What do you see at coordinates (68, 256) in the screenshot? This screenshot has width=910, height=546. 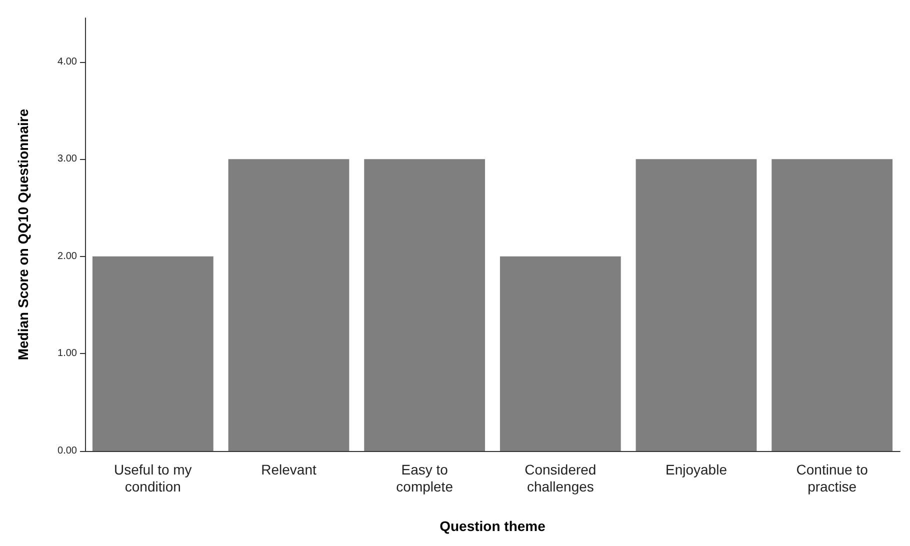 I see `y-tick-label: 2.00` at bounding box center [68, 256].